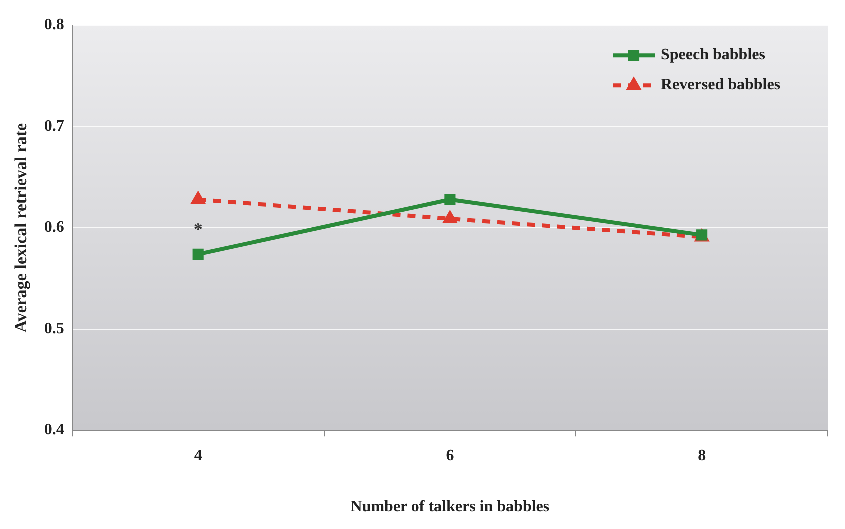  I want to click on legend-label: Speech babbles, so click(713, 55).